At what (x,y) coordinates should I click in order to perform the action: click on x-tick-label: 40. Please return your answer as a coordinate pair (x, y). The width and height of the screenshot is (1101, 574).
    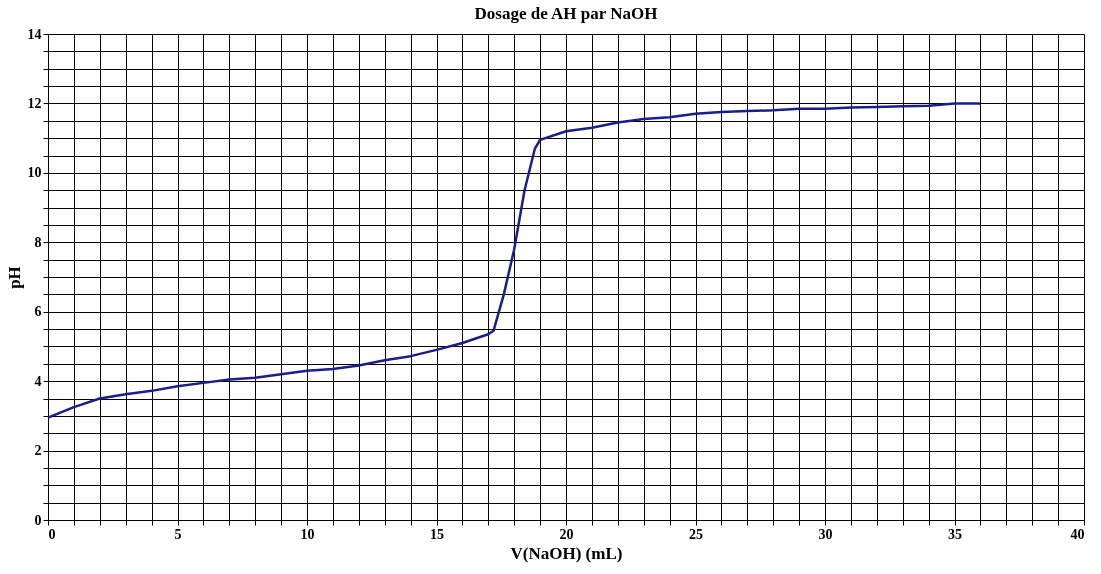
    Looking at the image, I should click on (1077, 534).